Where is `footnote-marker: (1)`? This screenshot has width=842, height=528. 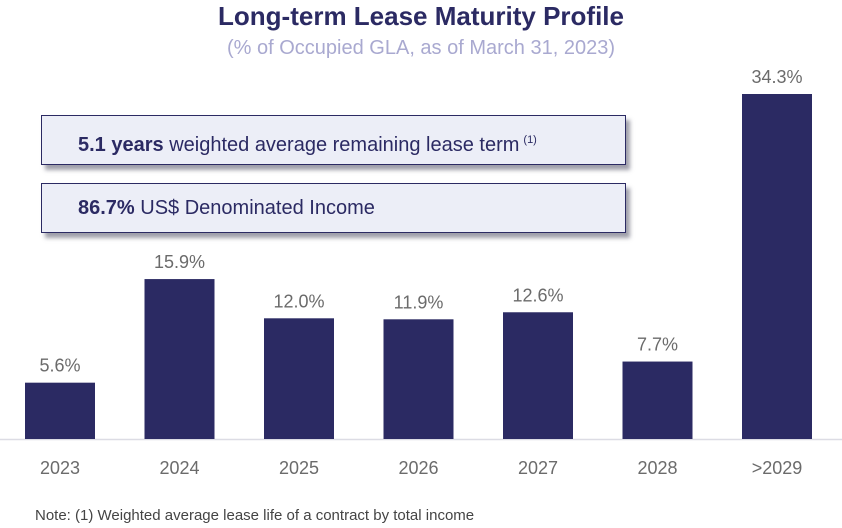 footnote-marker: (1) is located at coordinates (530, 140).